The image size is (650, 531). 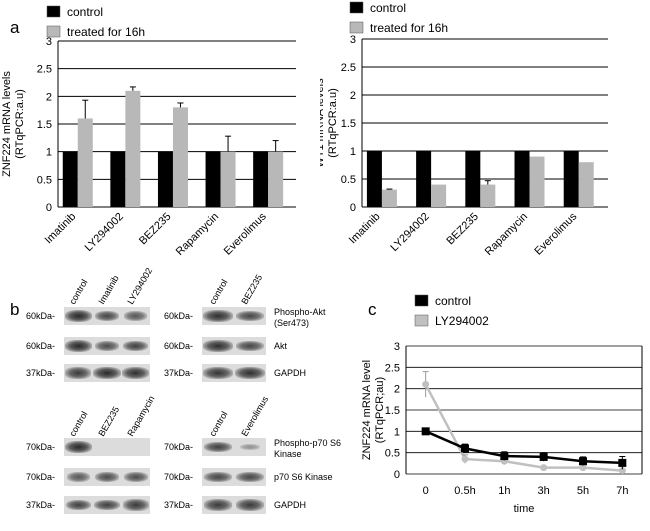 I want to click on y-axis-label-c-0: ZNF224 mRNA level, so click(x=367, y=410).